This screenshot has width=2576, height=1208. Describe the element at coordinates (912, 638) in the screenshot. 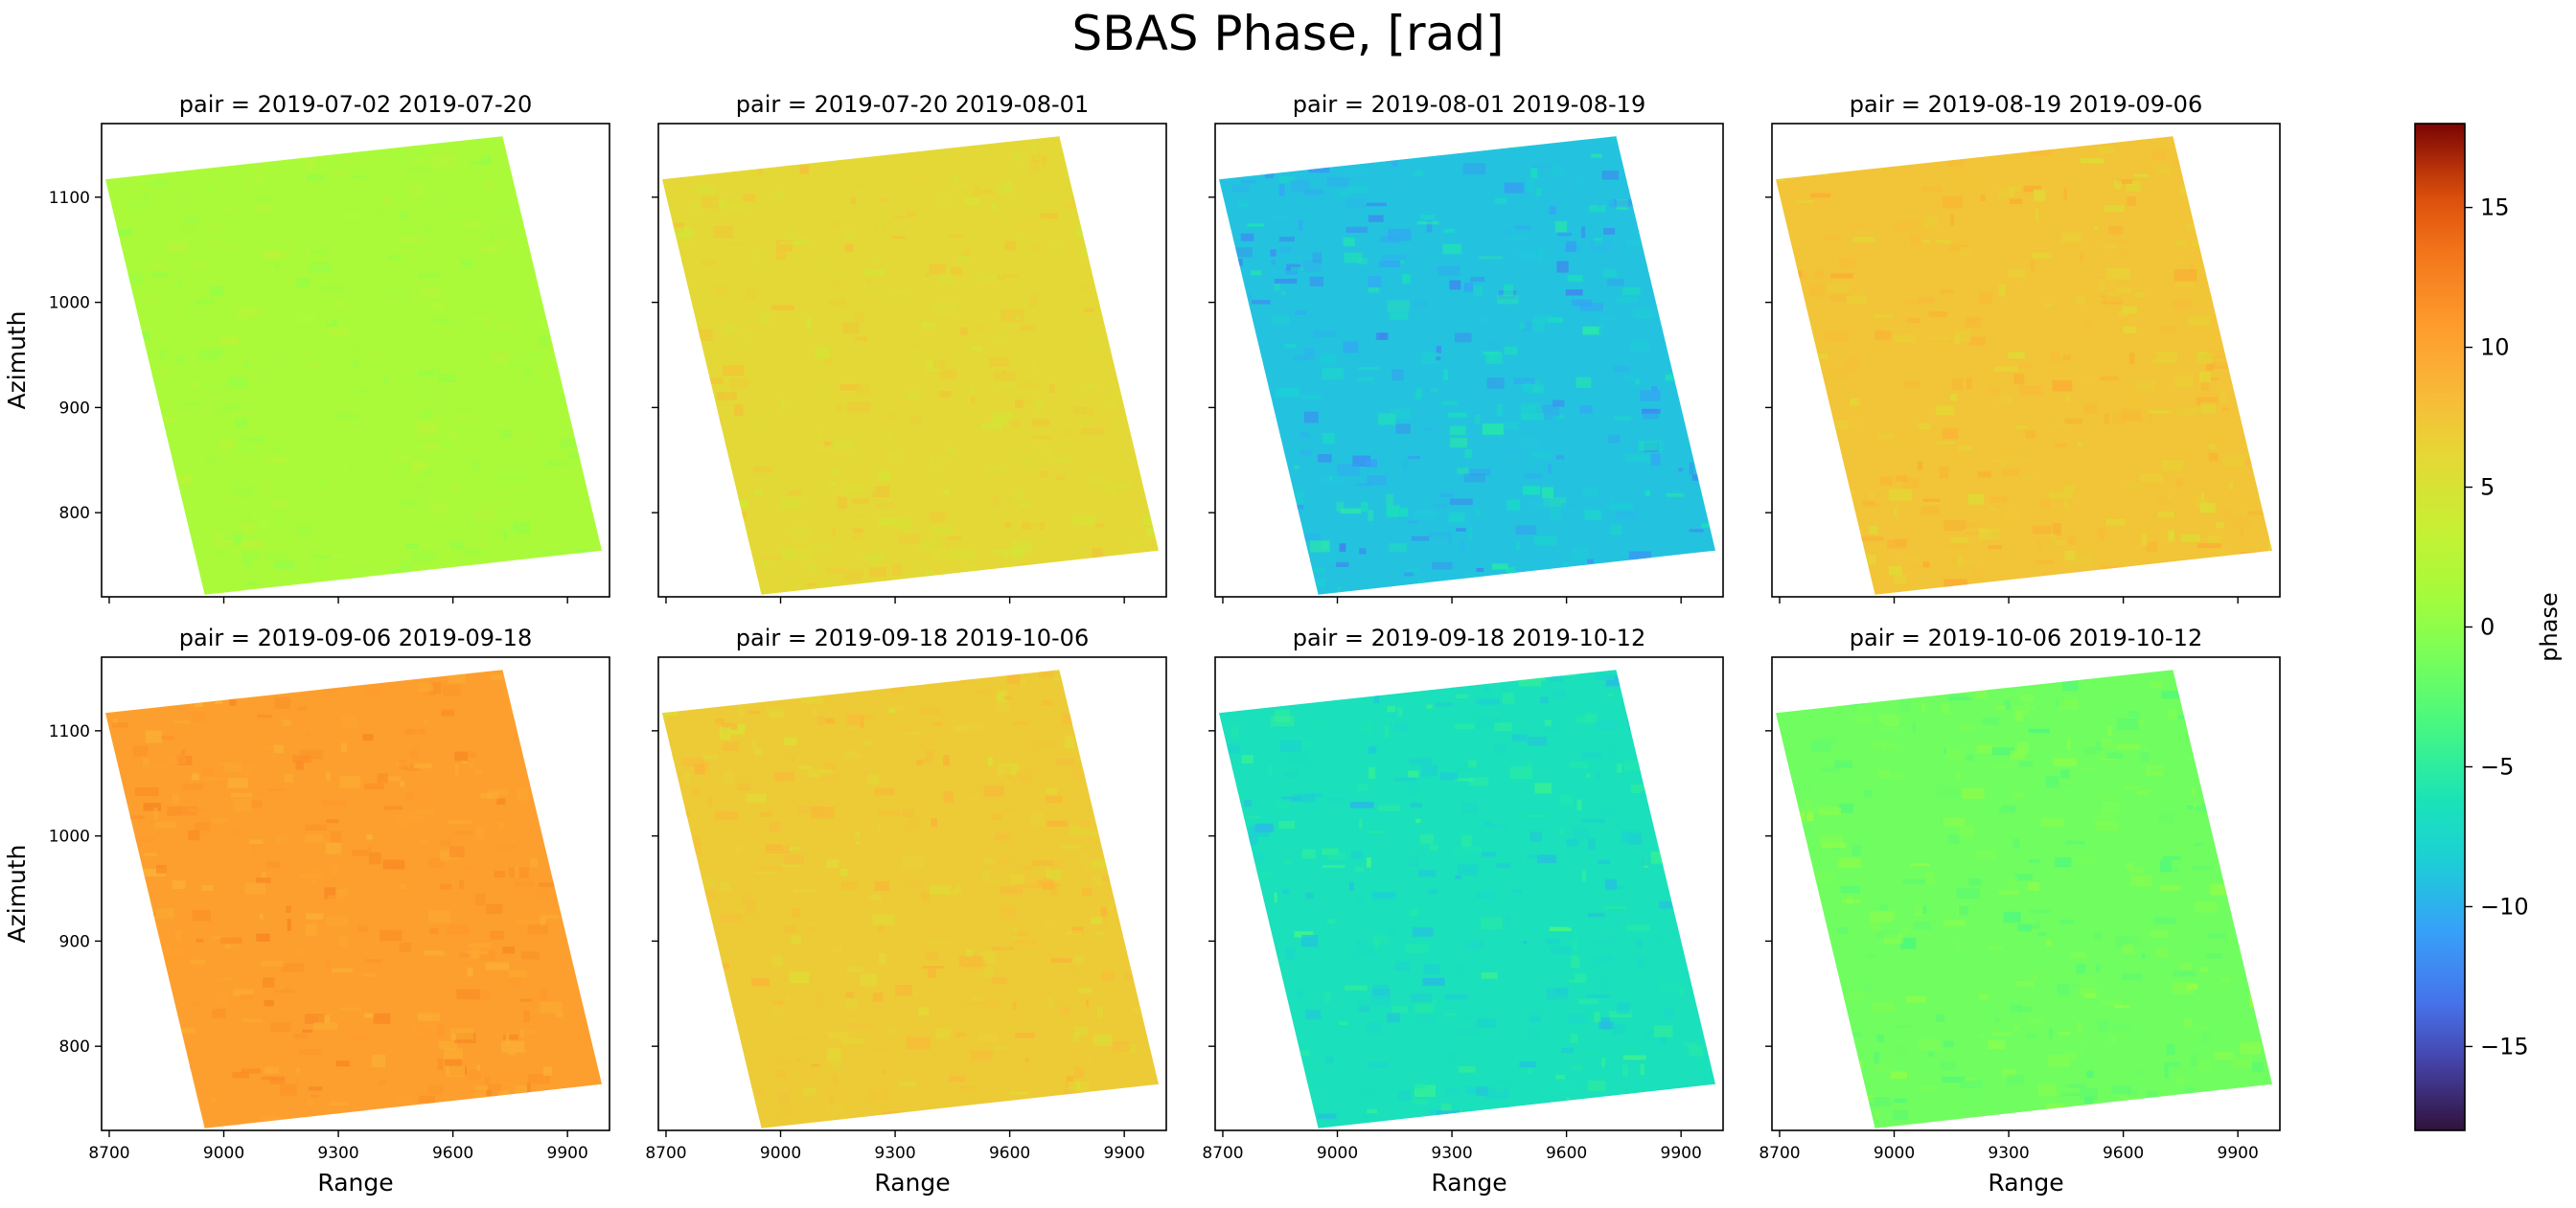

I see `subplot-title: pair = 2019-09-18 2019-10-06` at that location.